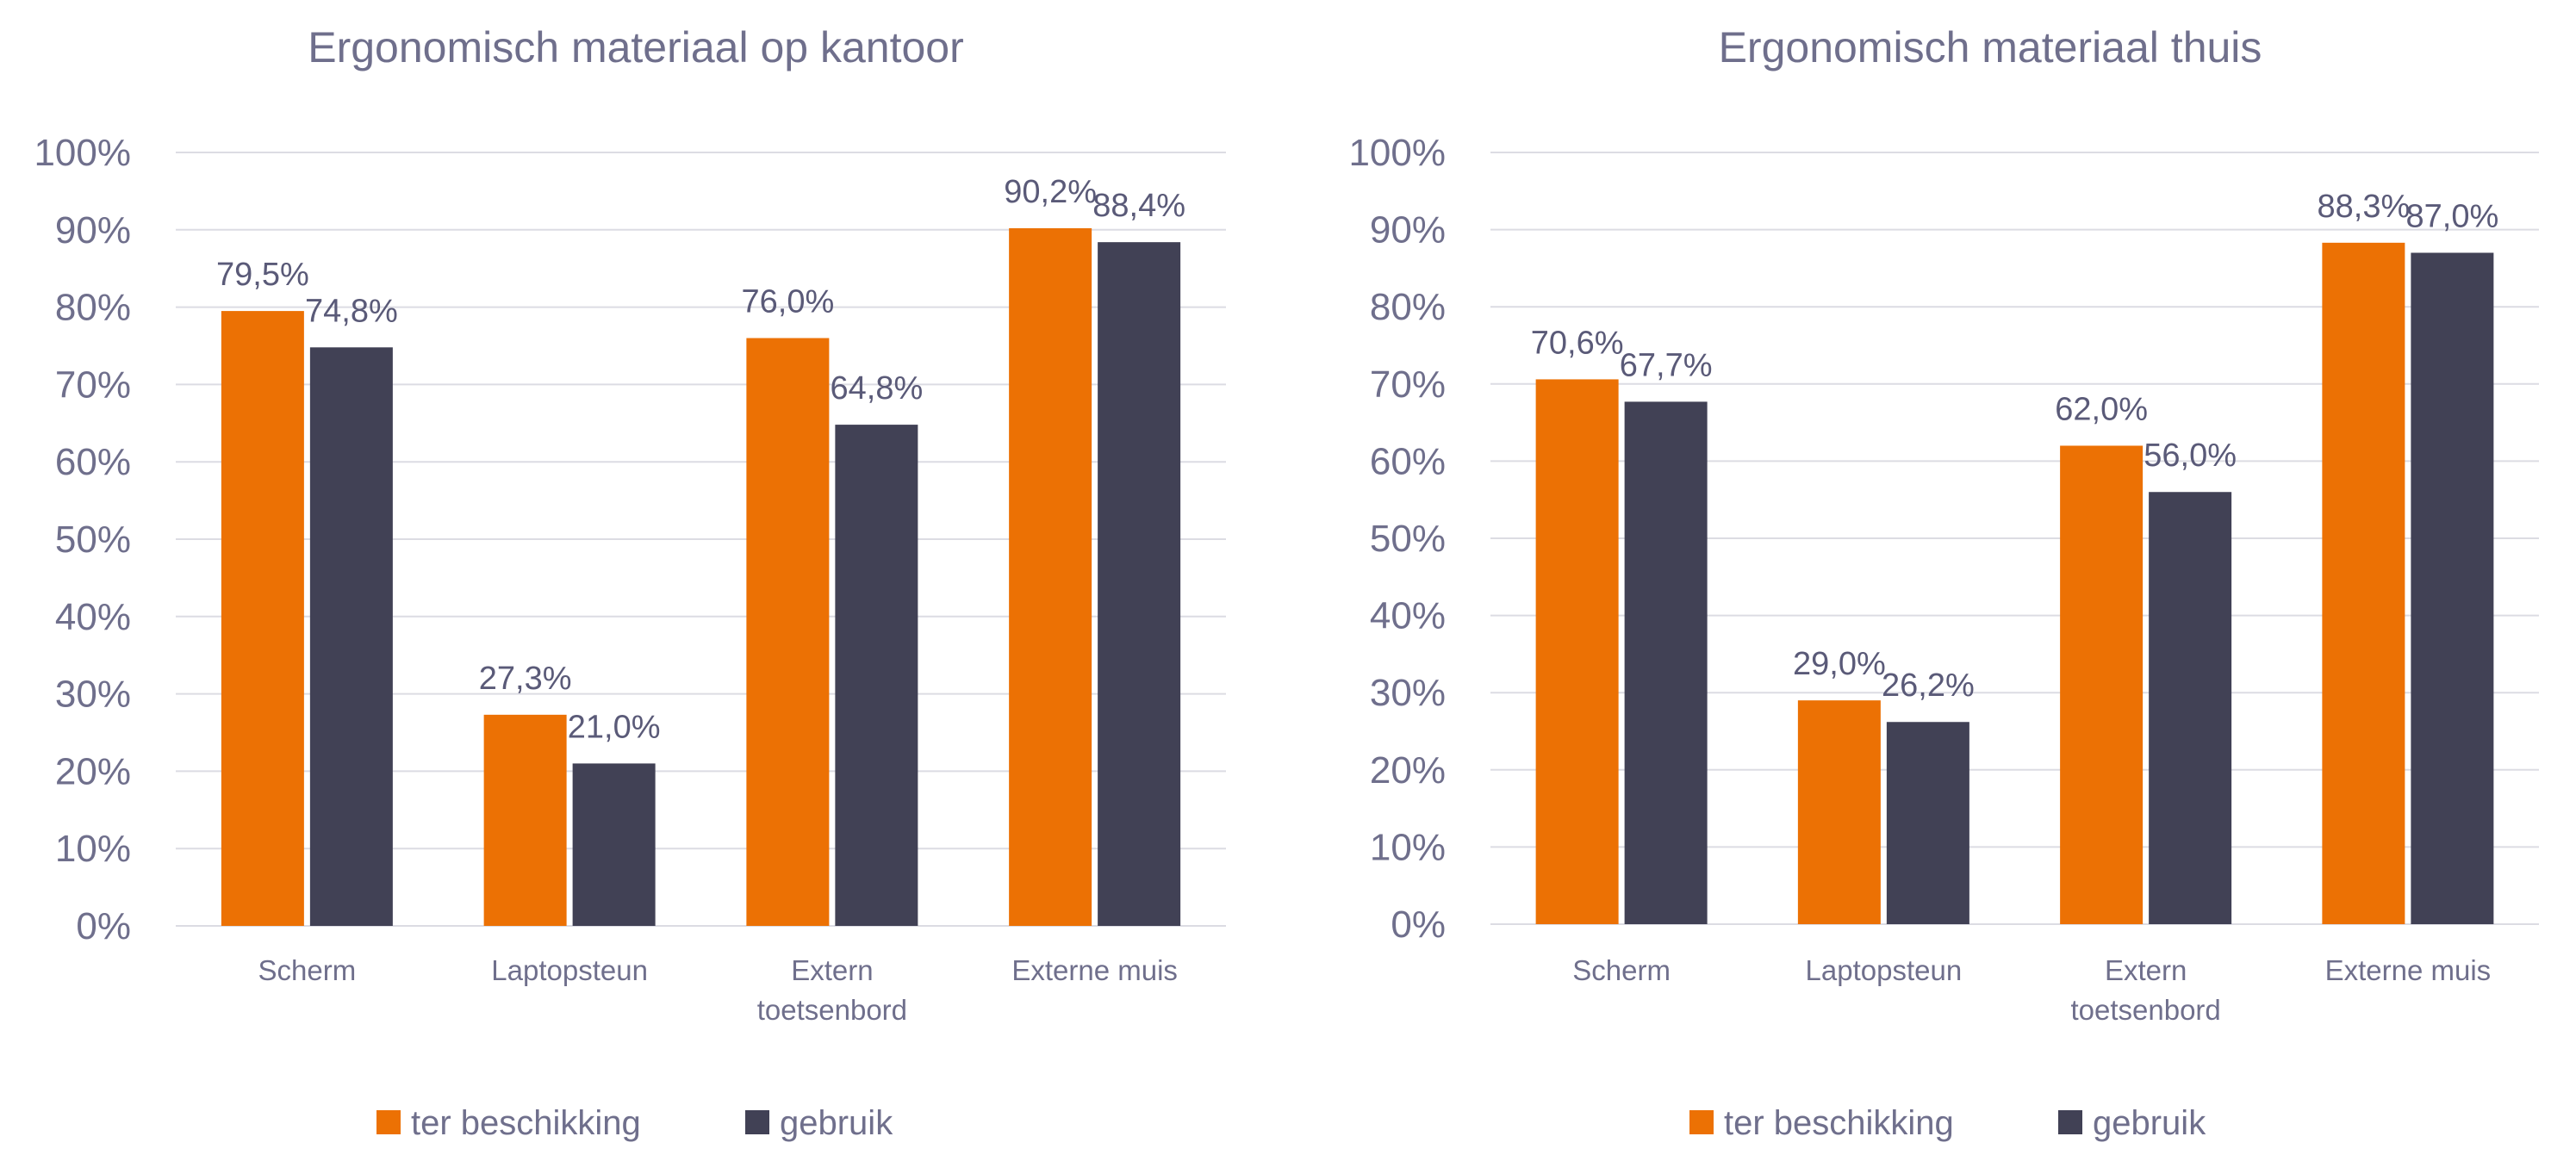 This screenshot has height=1155, width=2576. What do you see at coordinates (1991, 47) in the screenshot?
I see `chart-title: Ergonomisch materiaal thuis` at bounding box center [1991, 47].